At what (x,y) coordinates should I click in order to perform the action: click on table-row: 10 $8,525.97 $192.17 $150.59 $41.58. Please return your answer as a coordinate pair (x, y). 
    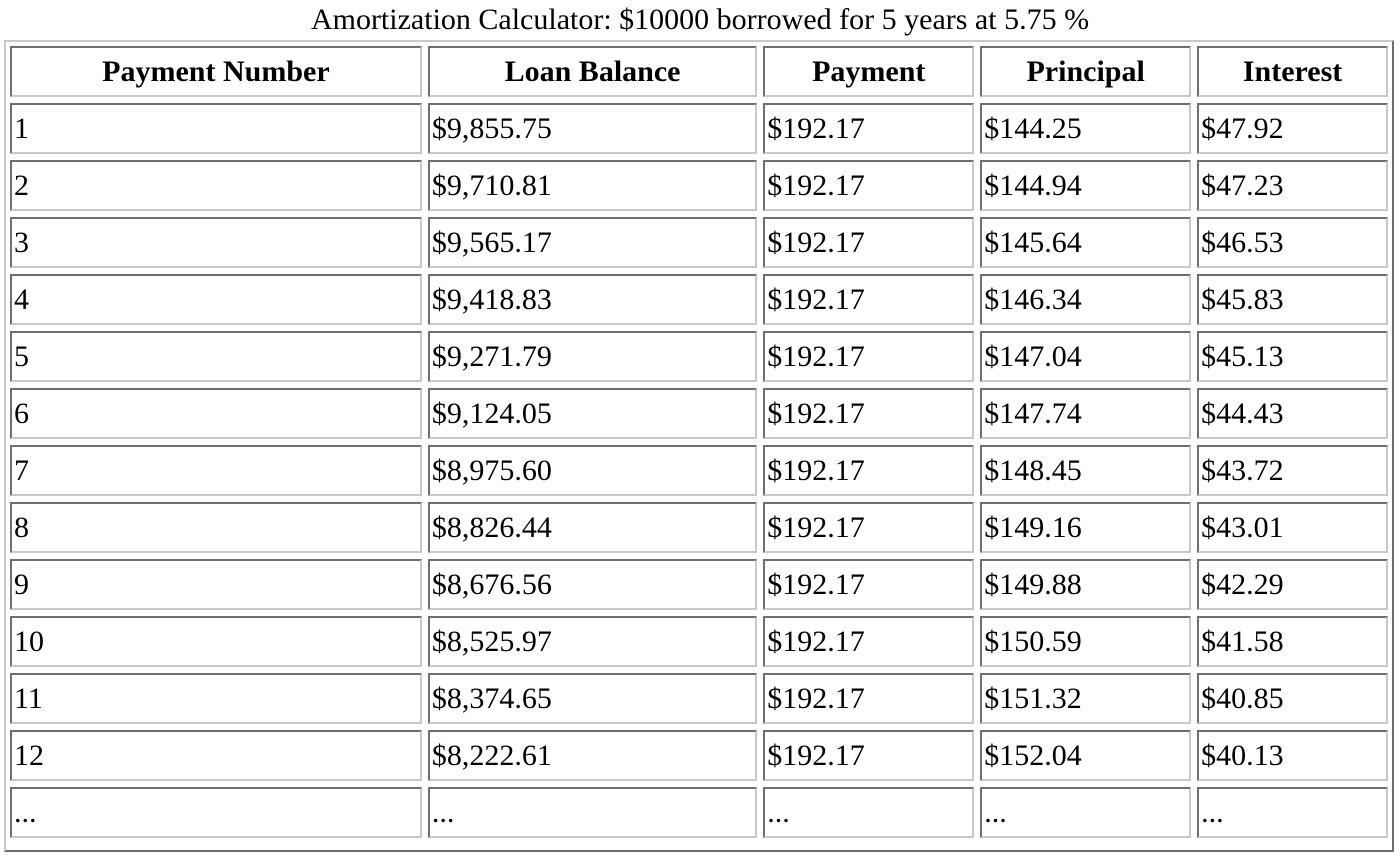
    Looking at the image, I should click on (699, 641).